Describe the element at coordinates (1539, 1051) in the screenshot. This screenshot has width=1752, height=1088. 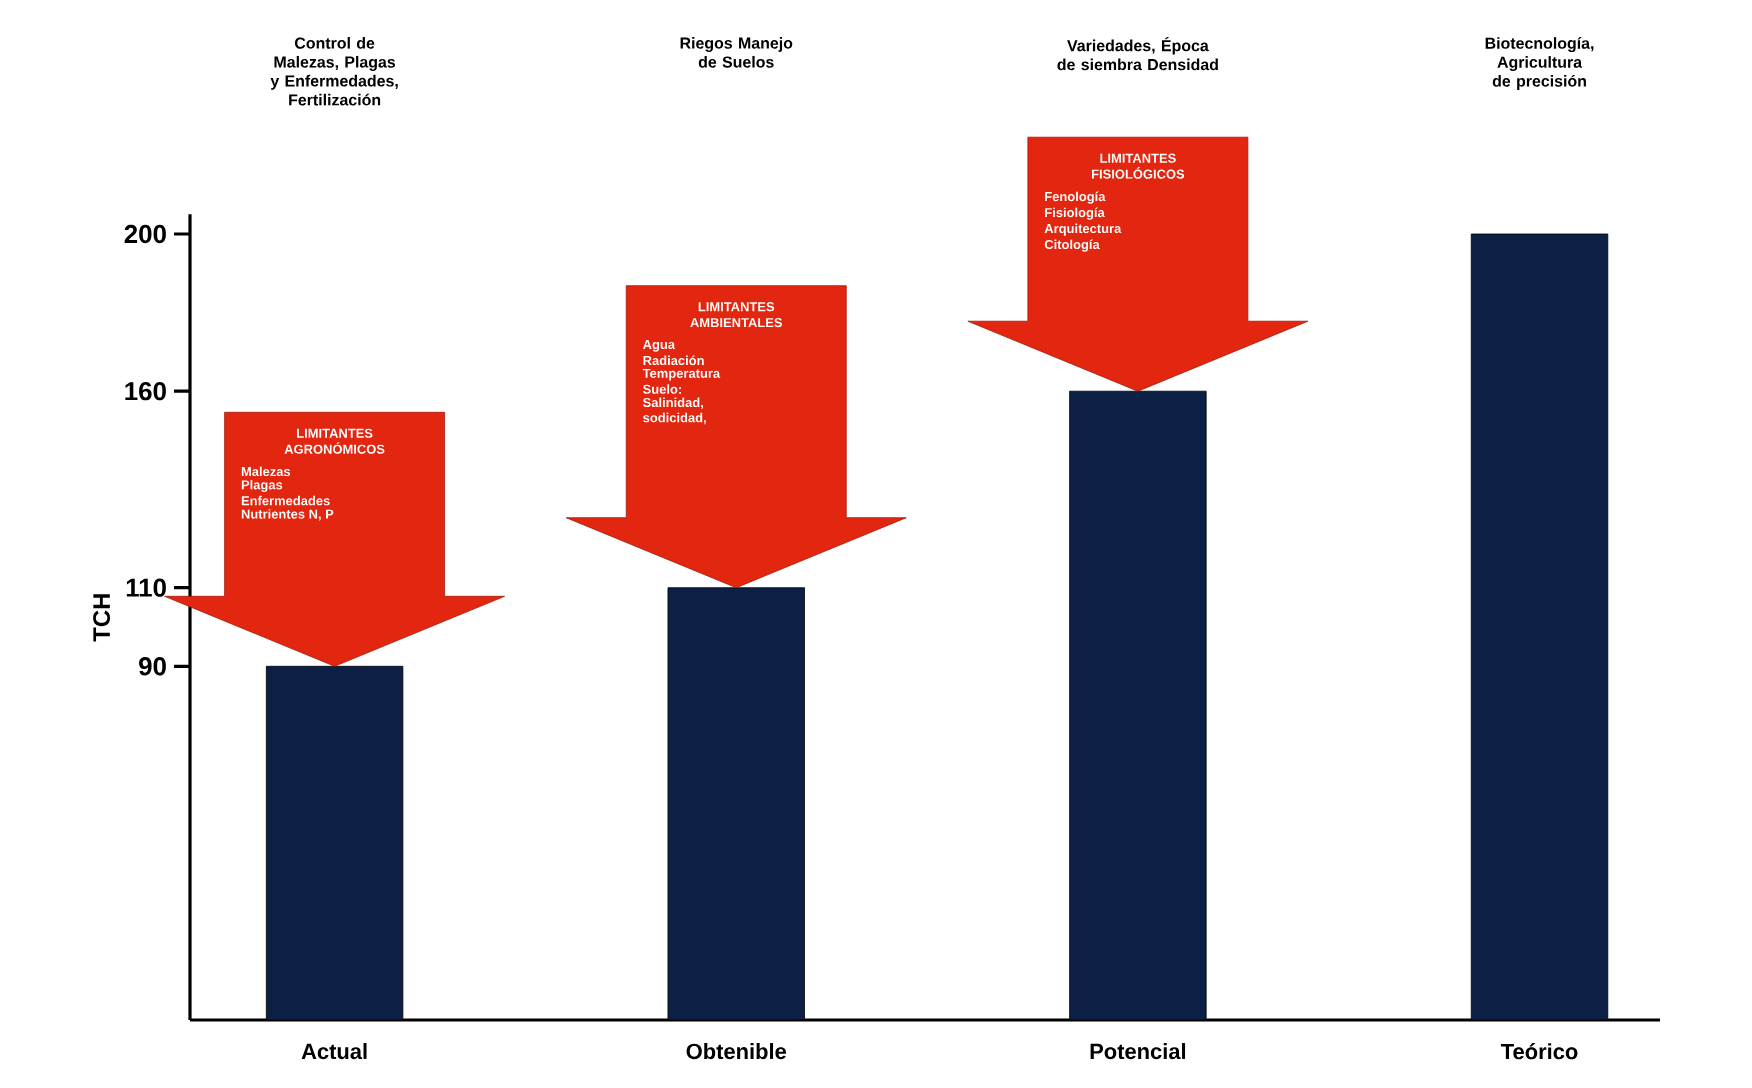
I see `x-tick-label: Teórico` at that location.